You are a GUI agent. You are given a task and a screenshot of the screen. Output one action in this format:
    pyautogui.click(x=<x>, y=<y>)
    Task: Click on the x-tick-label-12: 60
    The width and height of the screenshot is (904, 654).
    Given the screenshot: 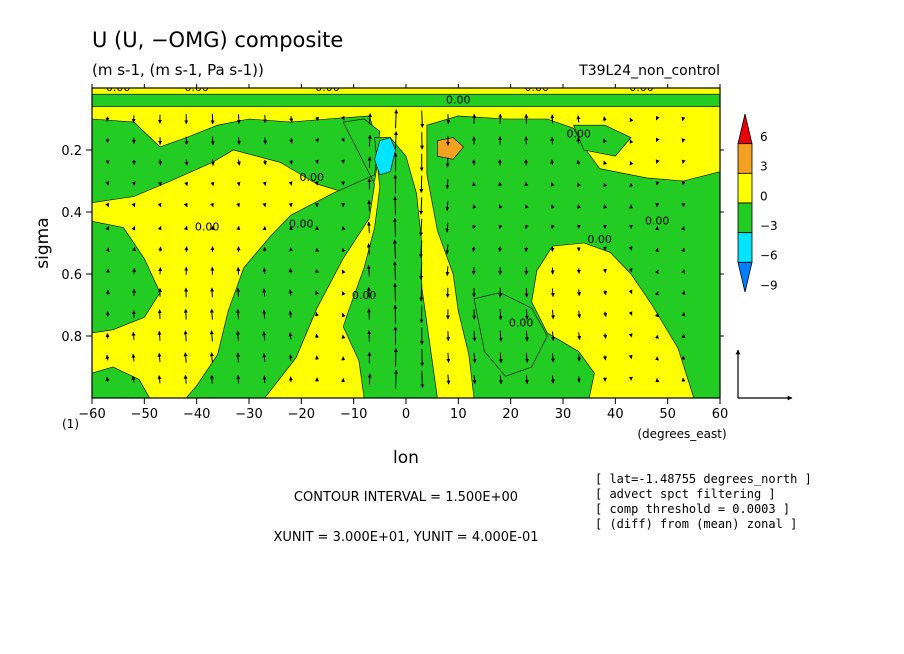 What is the action you would take?
    pyautogui.click(x=720, y=414)
    